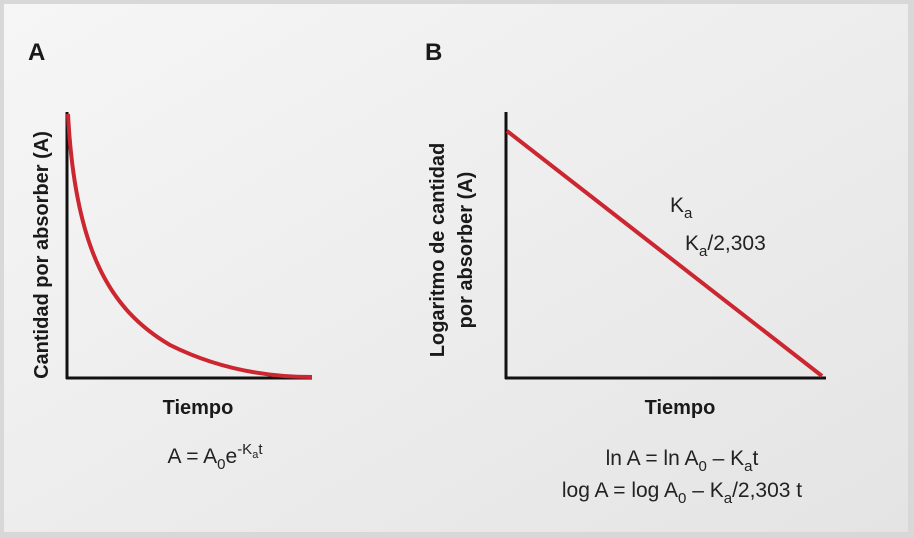 Image resolution: width=914 pixels, height=538 pixels. What do you see at coordinates (433, 52) in the screenshot?
I see `panel-label: B` at bounding box center [433, 52].